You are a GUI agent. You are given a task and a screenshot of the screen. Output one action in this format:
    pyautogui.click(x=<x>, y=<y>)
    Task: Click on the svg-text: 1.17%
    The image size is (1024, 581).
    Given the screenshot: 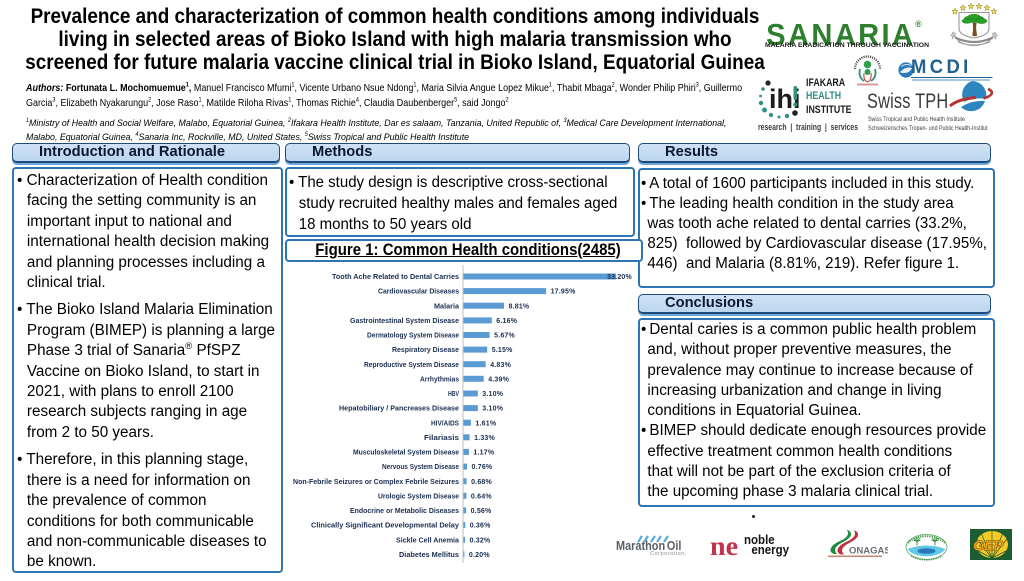 What is the action you would take?
    pyautogui.click(x=483, y=453)
    